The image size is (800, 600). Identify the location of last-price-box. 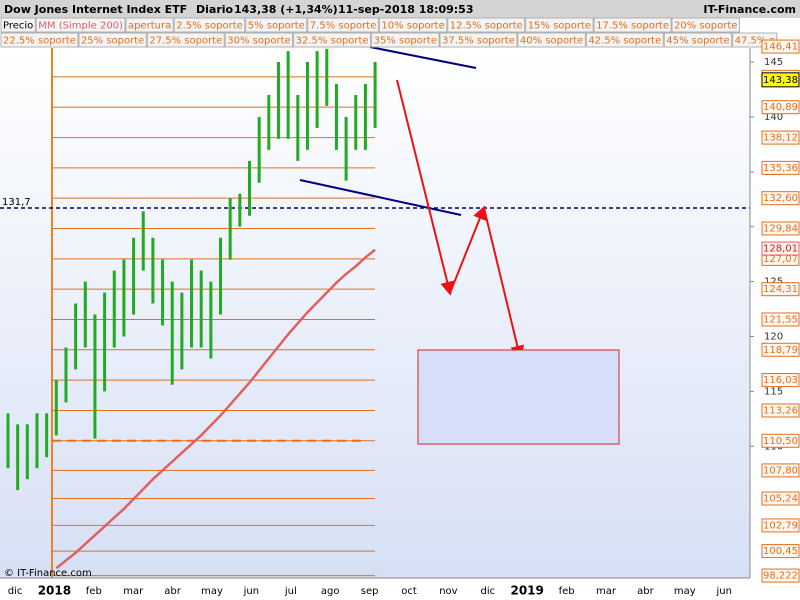
(780, 80).